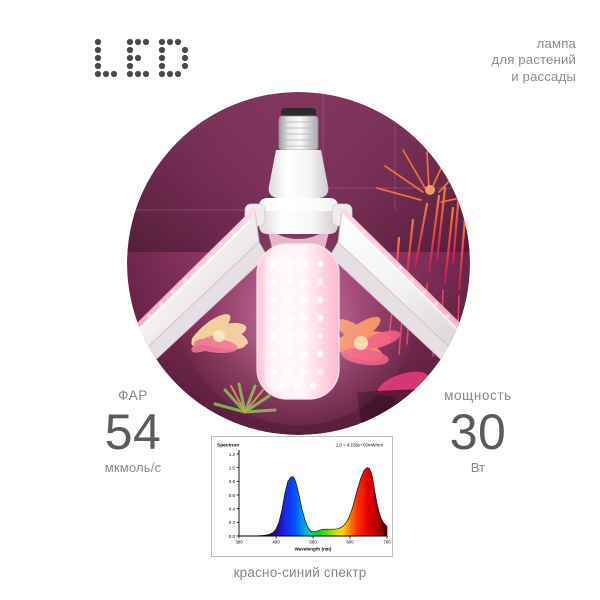 The height and width of the screenshot is (600, 600). I want to click on stat-power-caption: мощность, so click(478, 395).